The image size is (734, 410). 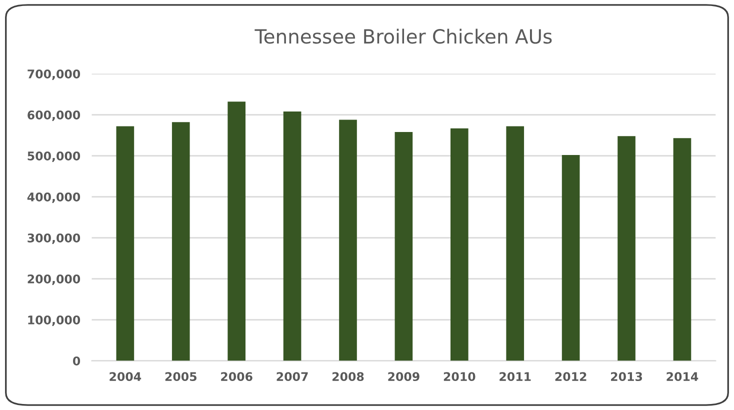 What do you see at coordinates (54, 75) in the screenshot?
I see `y-tick-label: 700,000` at bounding box center [54, 75].